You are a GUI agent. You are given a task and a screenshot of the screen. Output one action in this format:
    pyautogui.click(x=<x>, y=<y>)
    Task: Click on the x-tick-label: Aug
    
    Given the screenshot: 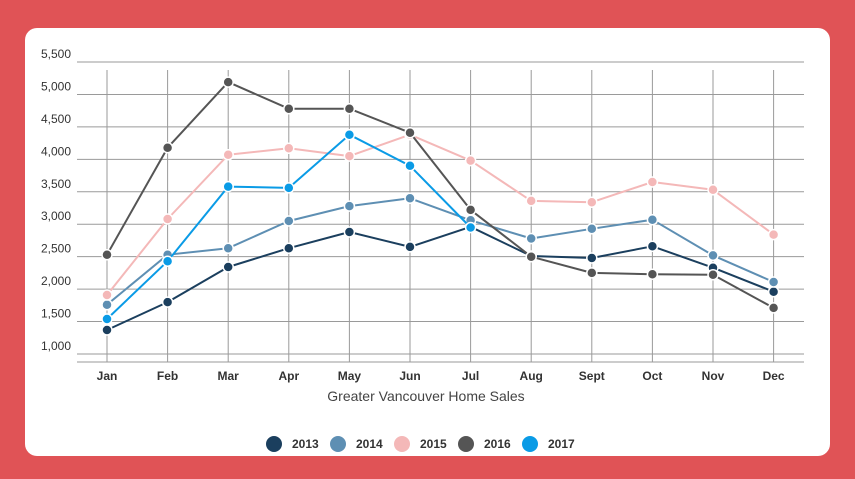 What is the action you would take?
    pyautogui.click(x=531, y=376)
    